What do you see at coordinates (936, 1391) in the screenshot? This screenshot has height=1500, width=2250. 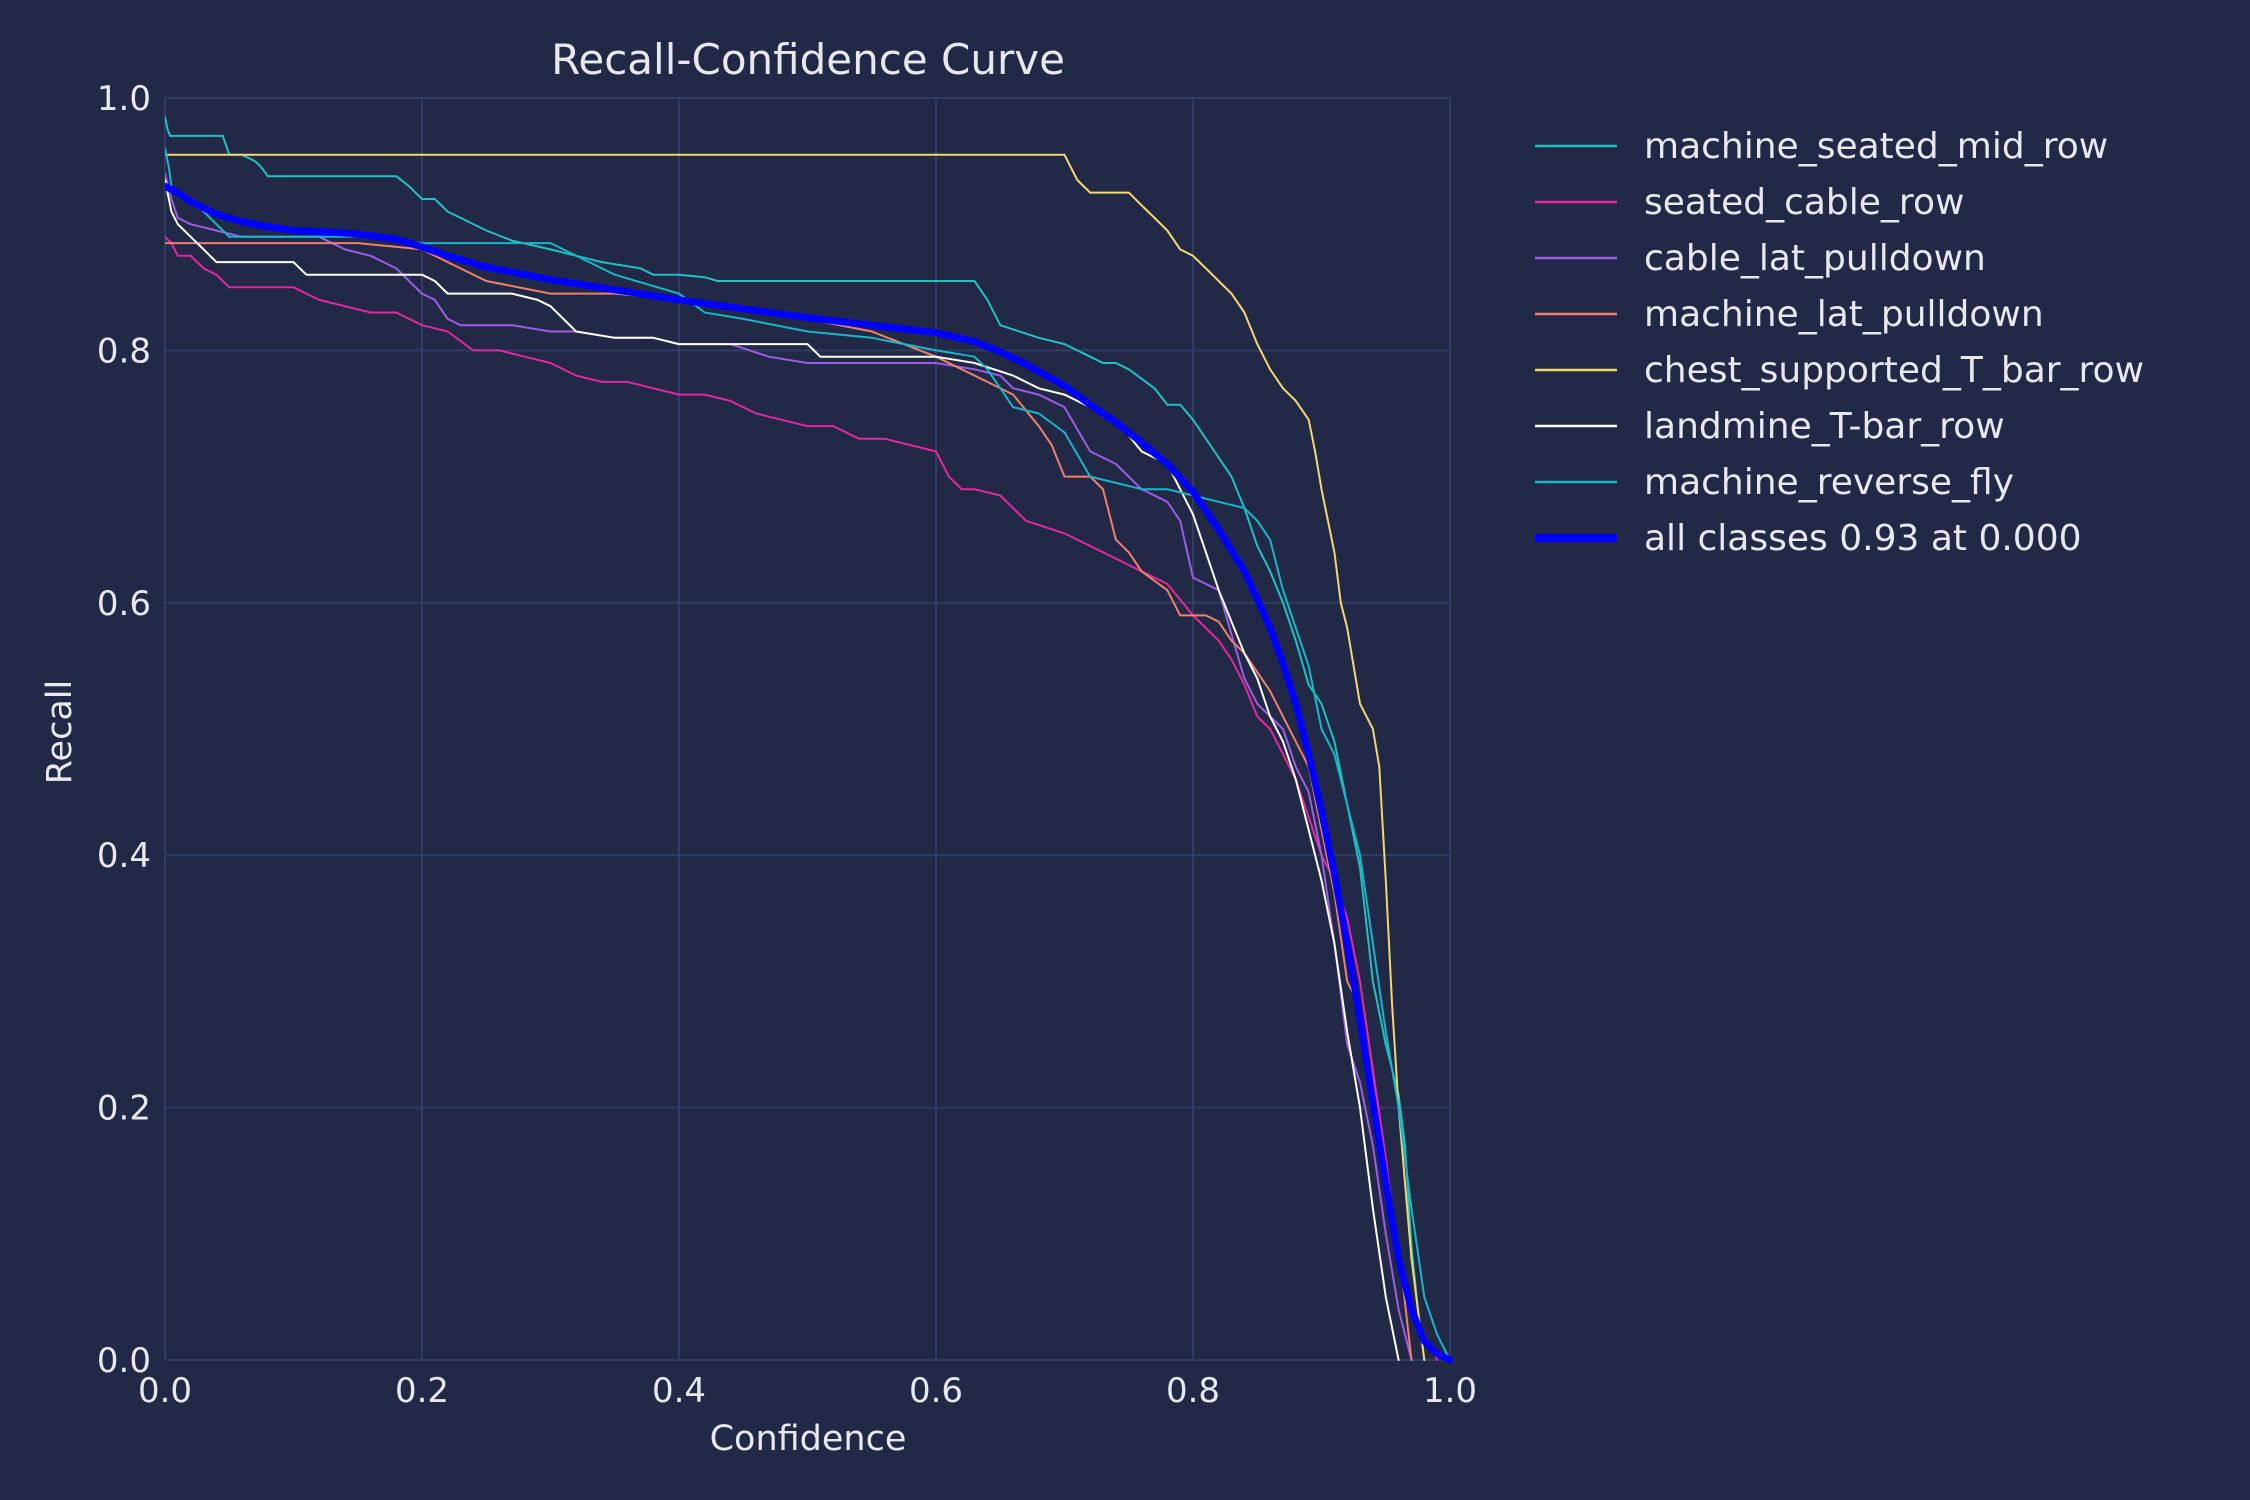 I see `x-tick-label: 0.6` at bounding box center [936, 1391].